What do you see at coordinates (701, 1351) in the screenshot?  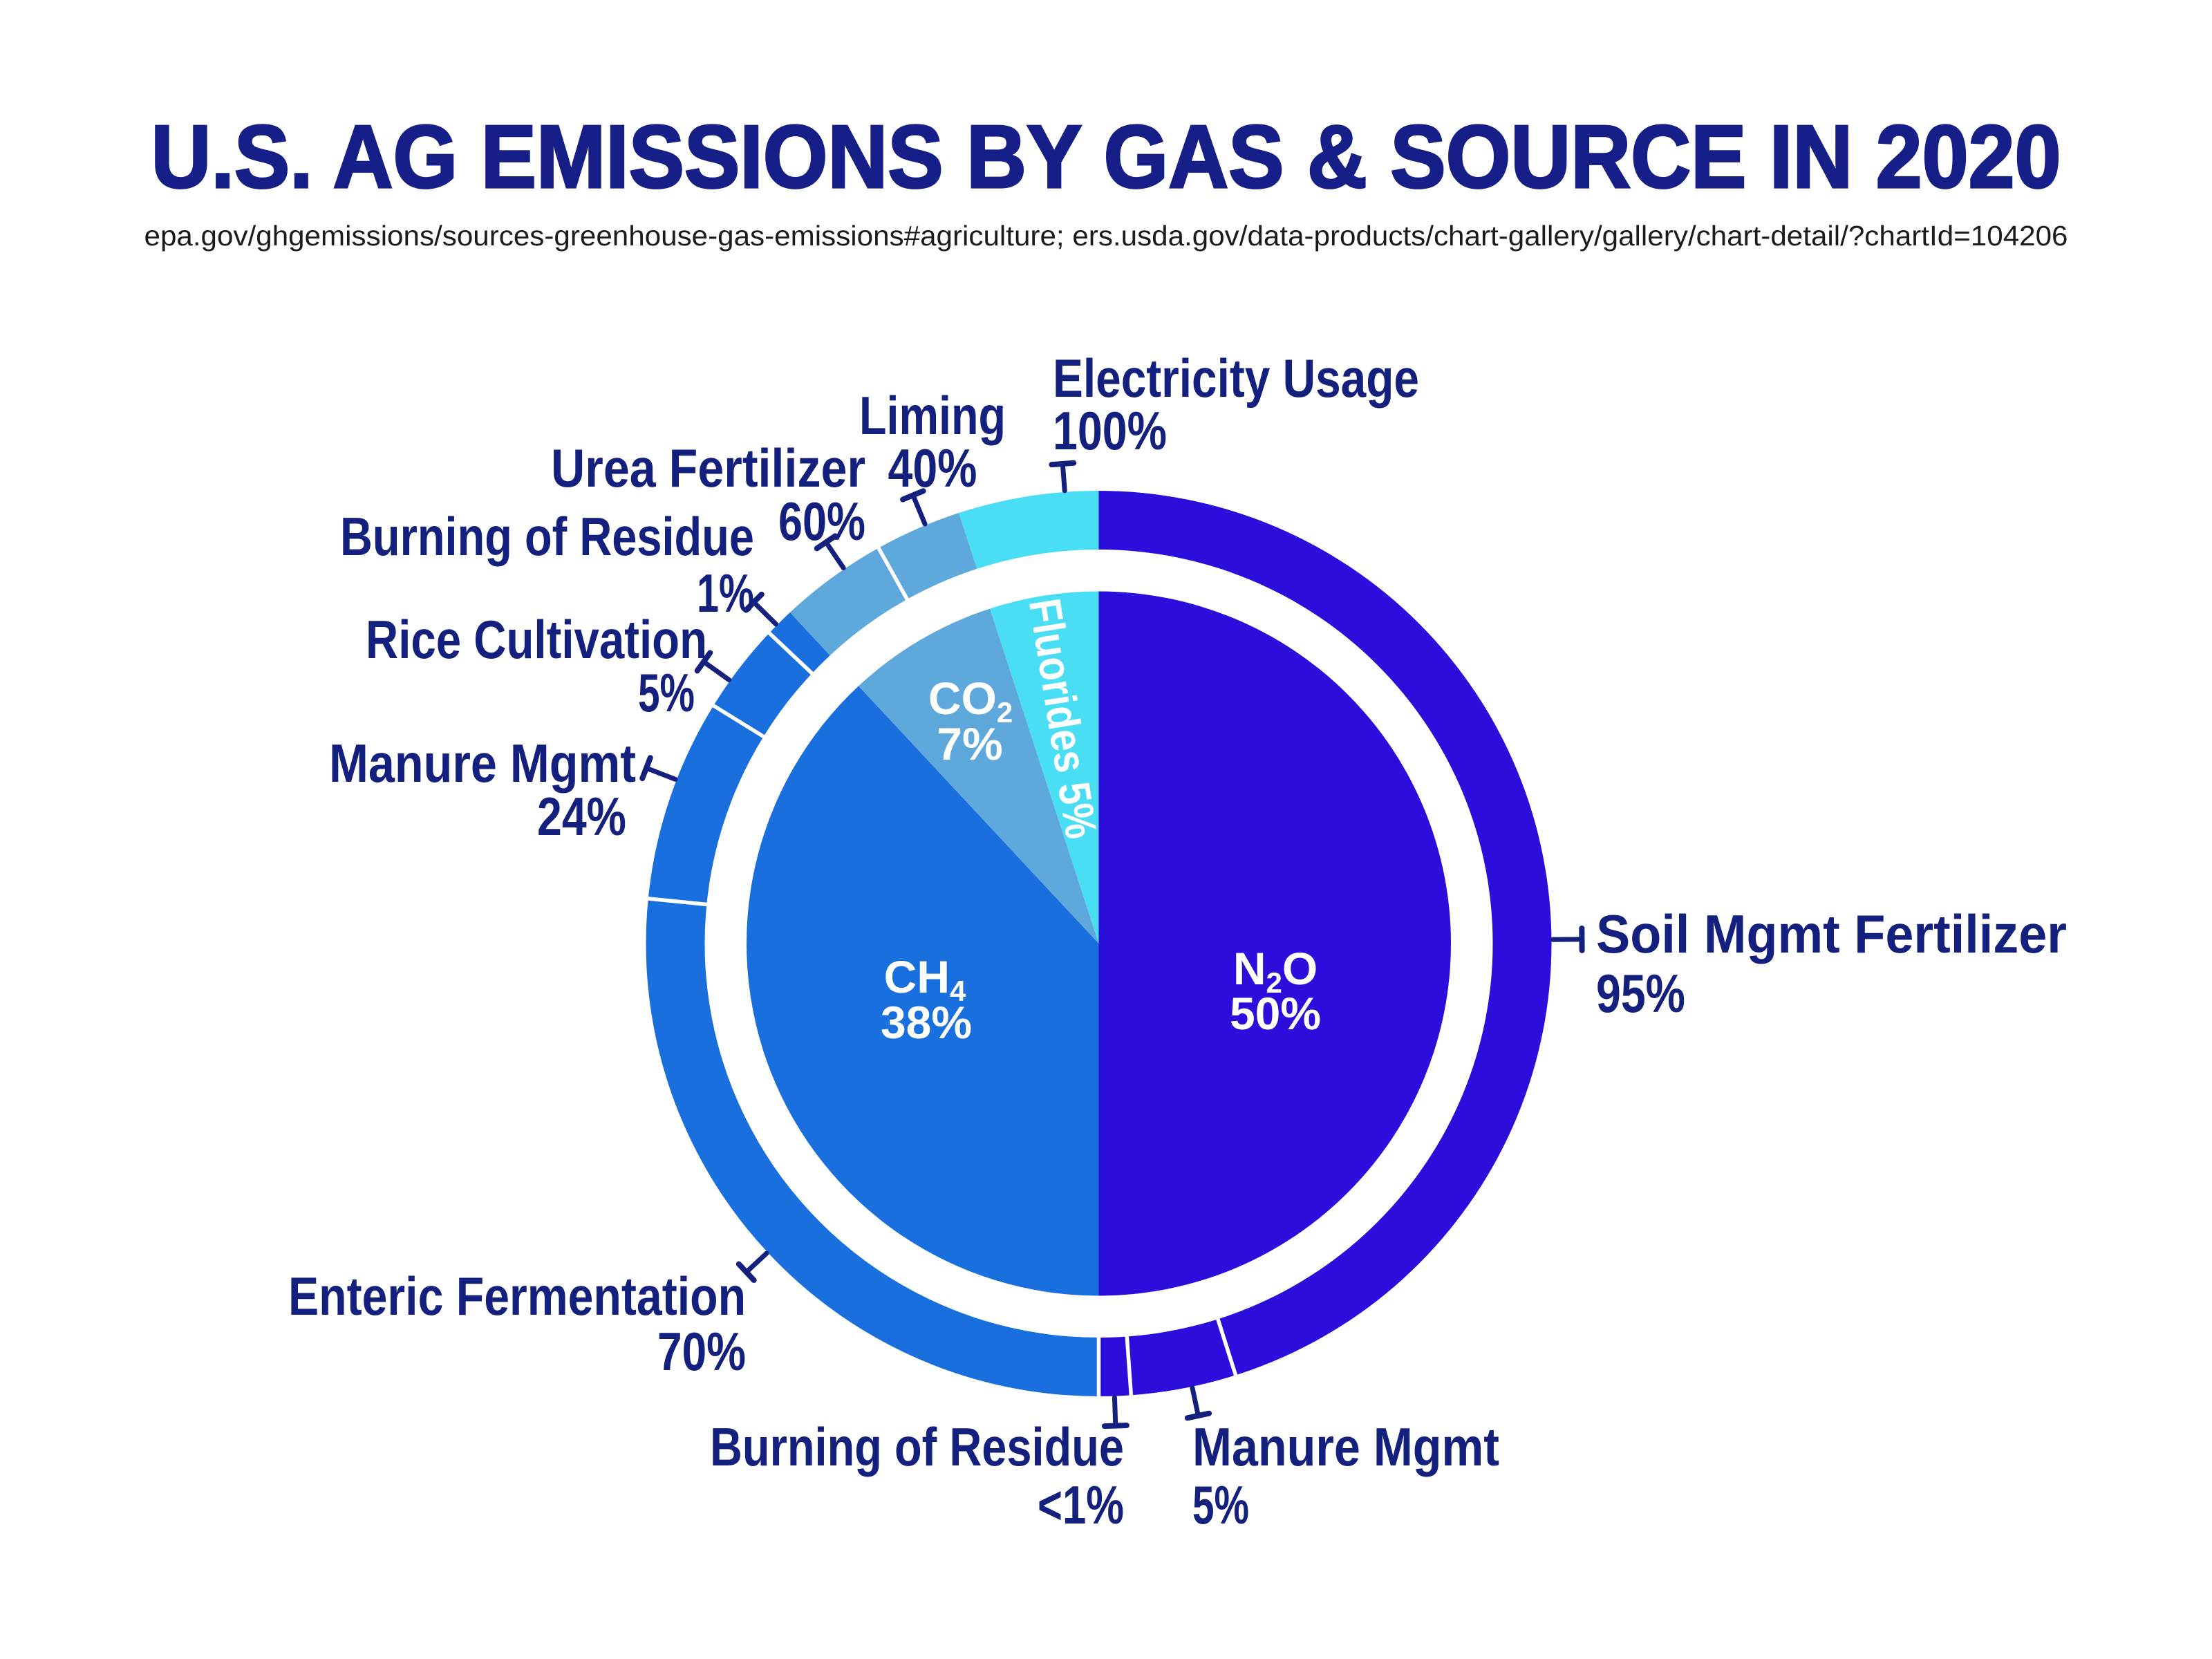 I see `svg-text: 70%` at bounding box center [701, 1351].